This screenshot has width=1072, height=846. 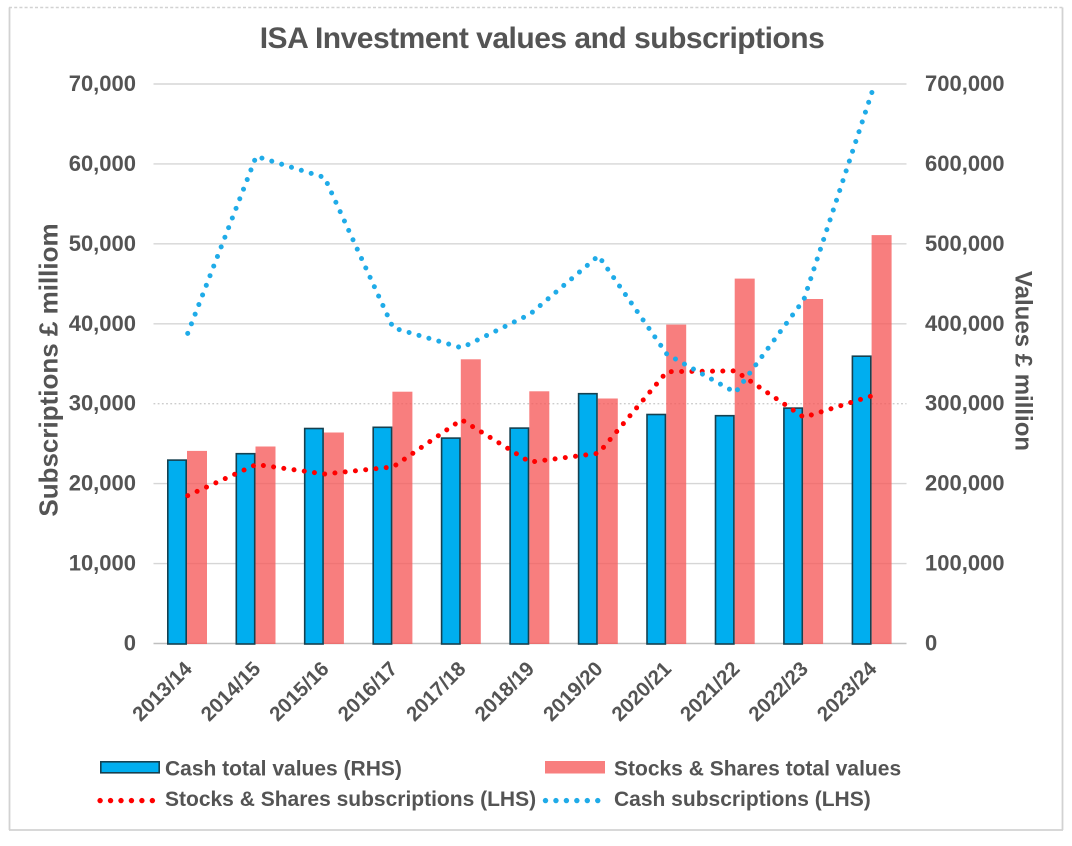 I want to click on svg-text: 70,000, so click(x=102, y=83).